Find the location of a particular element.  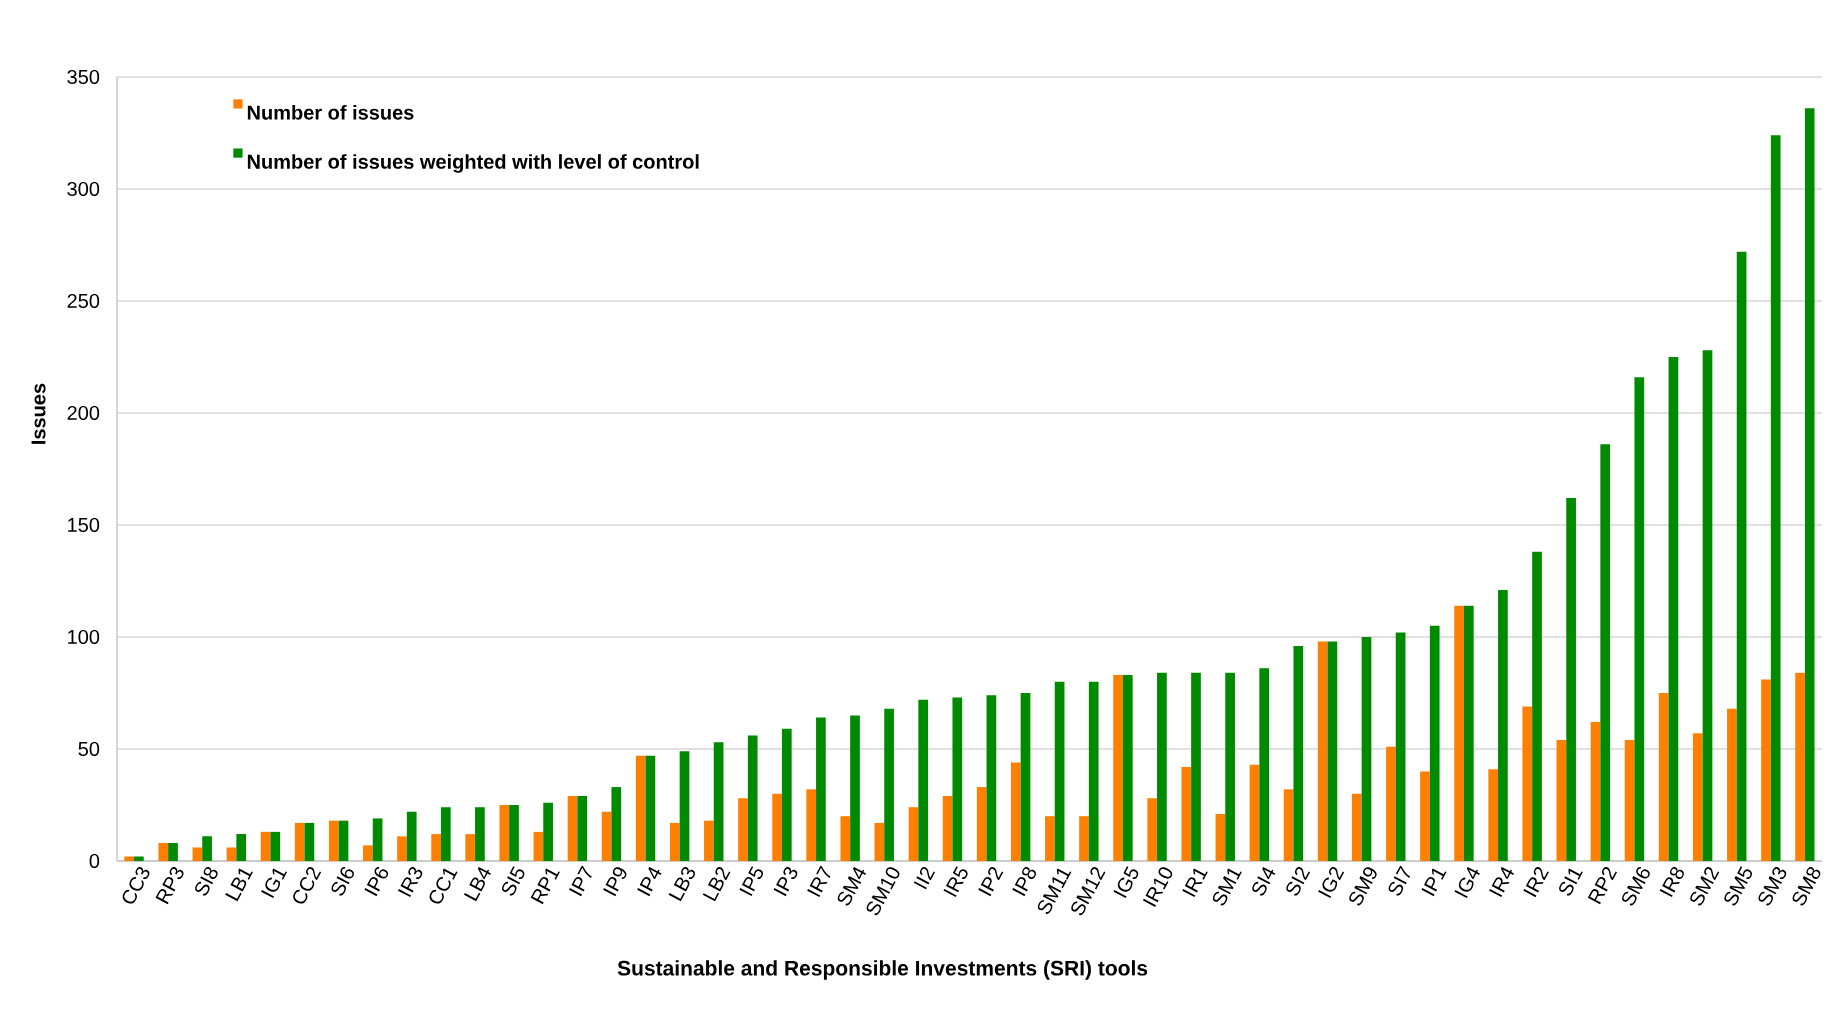

x-tick-label: RP1 is located at coordinates (545, 886).